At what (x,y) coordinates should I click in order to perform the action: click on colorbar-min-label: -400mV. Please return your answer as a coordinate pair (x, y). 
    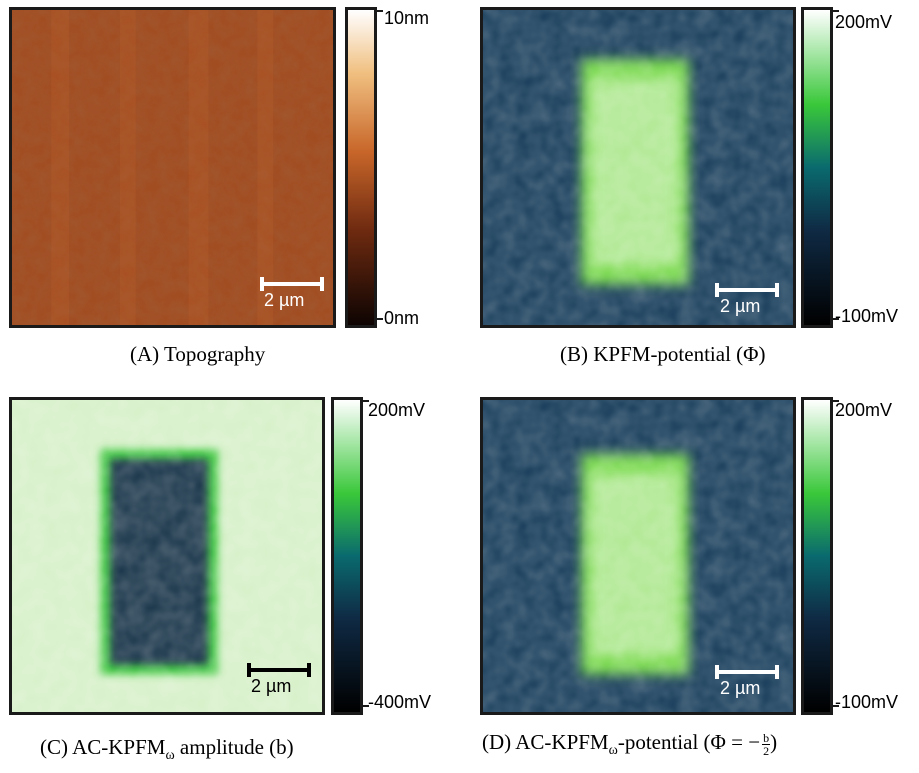
    Looking at the image, I should click on (400, 702).